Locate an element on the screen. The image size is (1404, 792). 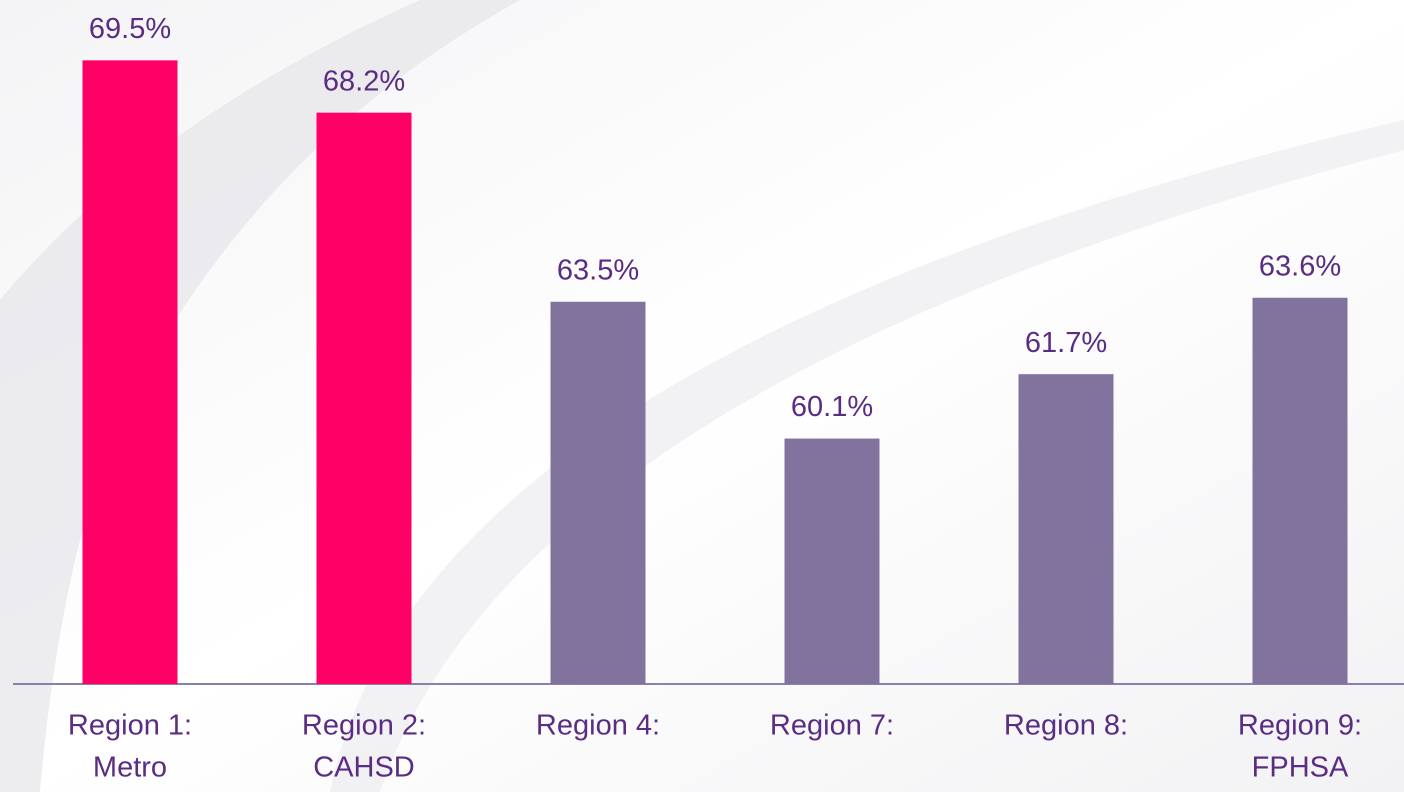
data-label: 63.5% is located at coordinates (598, 270).